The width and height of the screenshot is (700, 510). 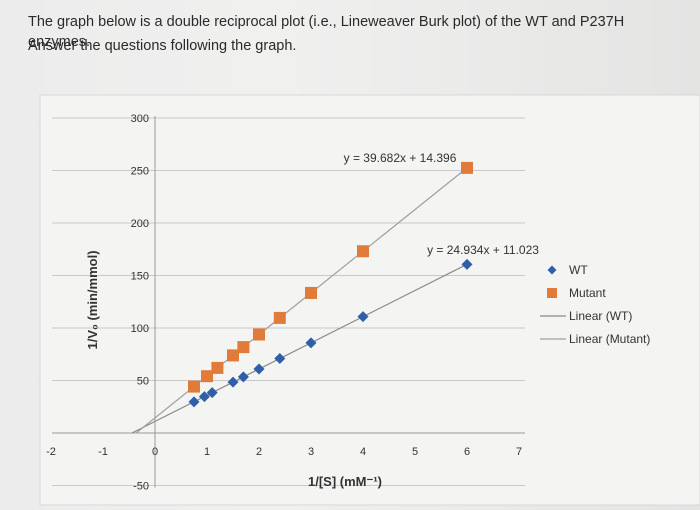 What do you see at coordinates (519, 452) in the screenshot?
I see `x-tick-label: 7` at bounding box center [519, 452].